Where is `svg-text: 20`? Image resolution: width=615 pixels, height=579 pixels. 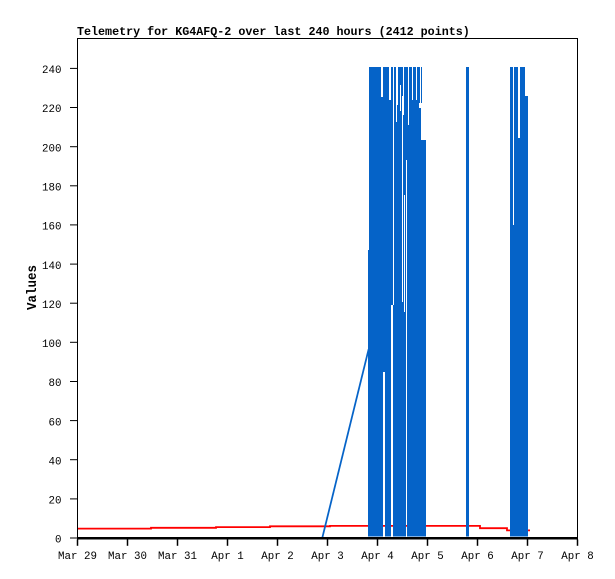
svg-text: 20 is located at coordinates (55, 502).